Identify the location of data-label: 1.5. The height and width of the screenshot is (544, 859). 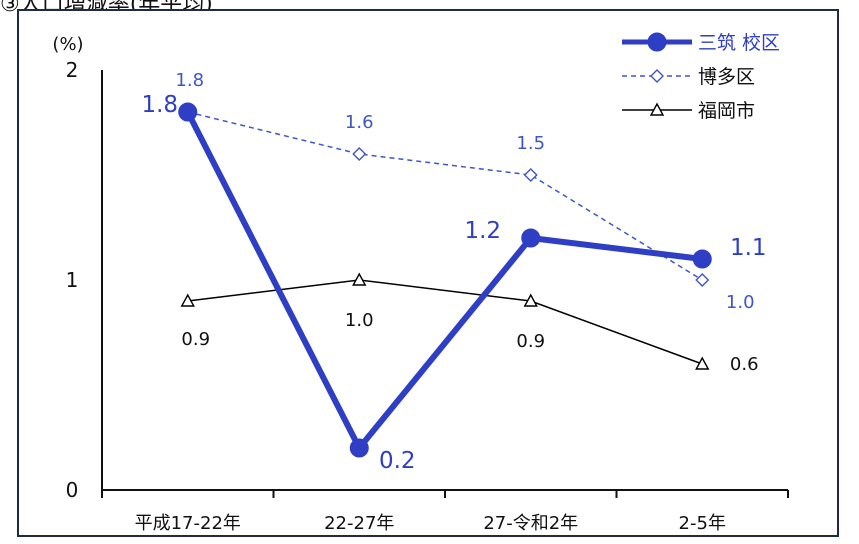
(530, 143).